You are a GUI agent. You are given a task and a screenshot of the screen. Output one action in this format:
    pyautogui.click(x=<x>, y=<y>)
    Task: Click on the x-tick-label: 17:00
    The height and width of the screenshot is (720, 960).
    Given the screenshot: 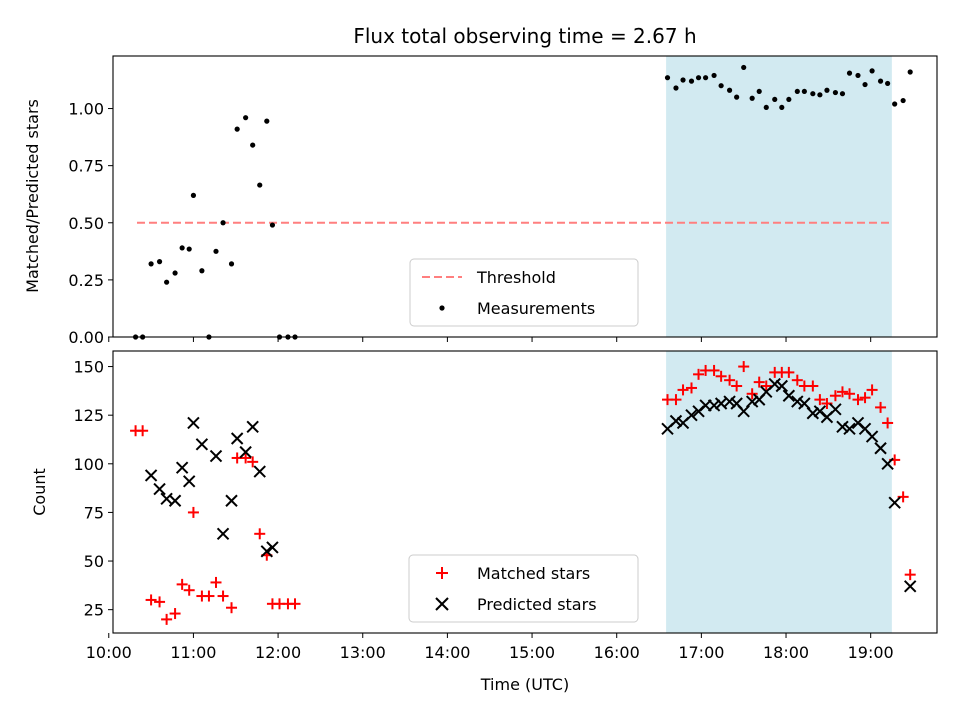 What is the action you would take?
    pyautogui.click(x=701, y=652)
    